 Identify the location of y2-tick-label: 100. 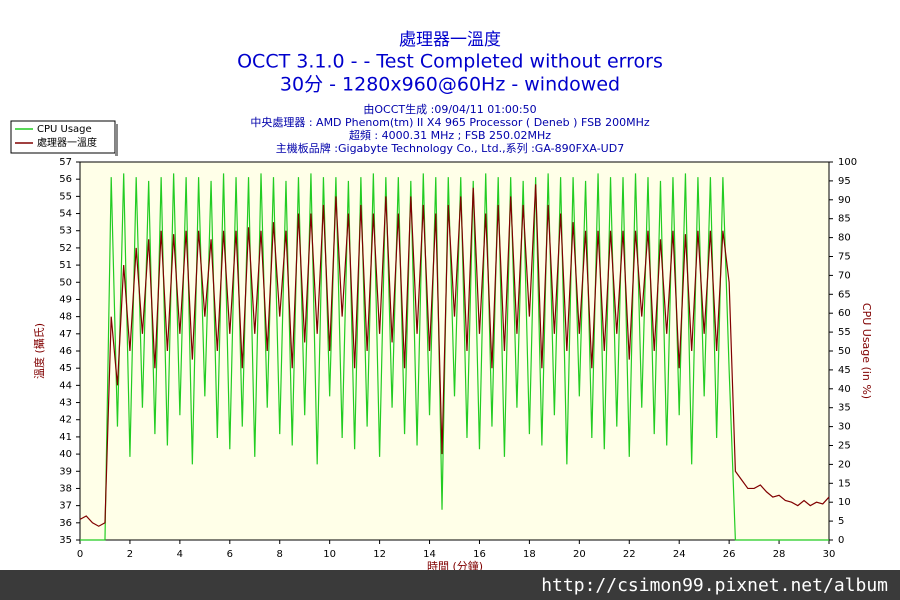
(847, 162).